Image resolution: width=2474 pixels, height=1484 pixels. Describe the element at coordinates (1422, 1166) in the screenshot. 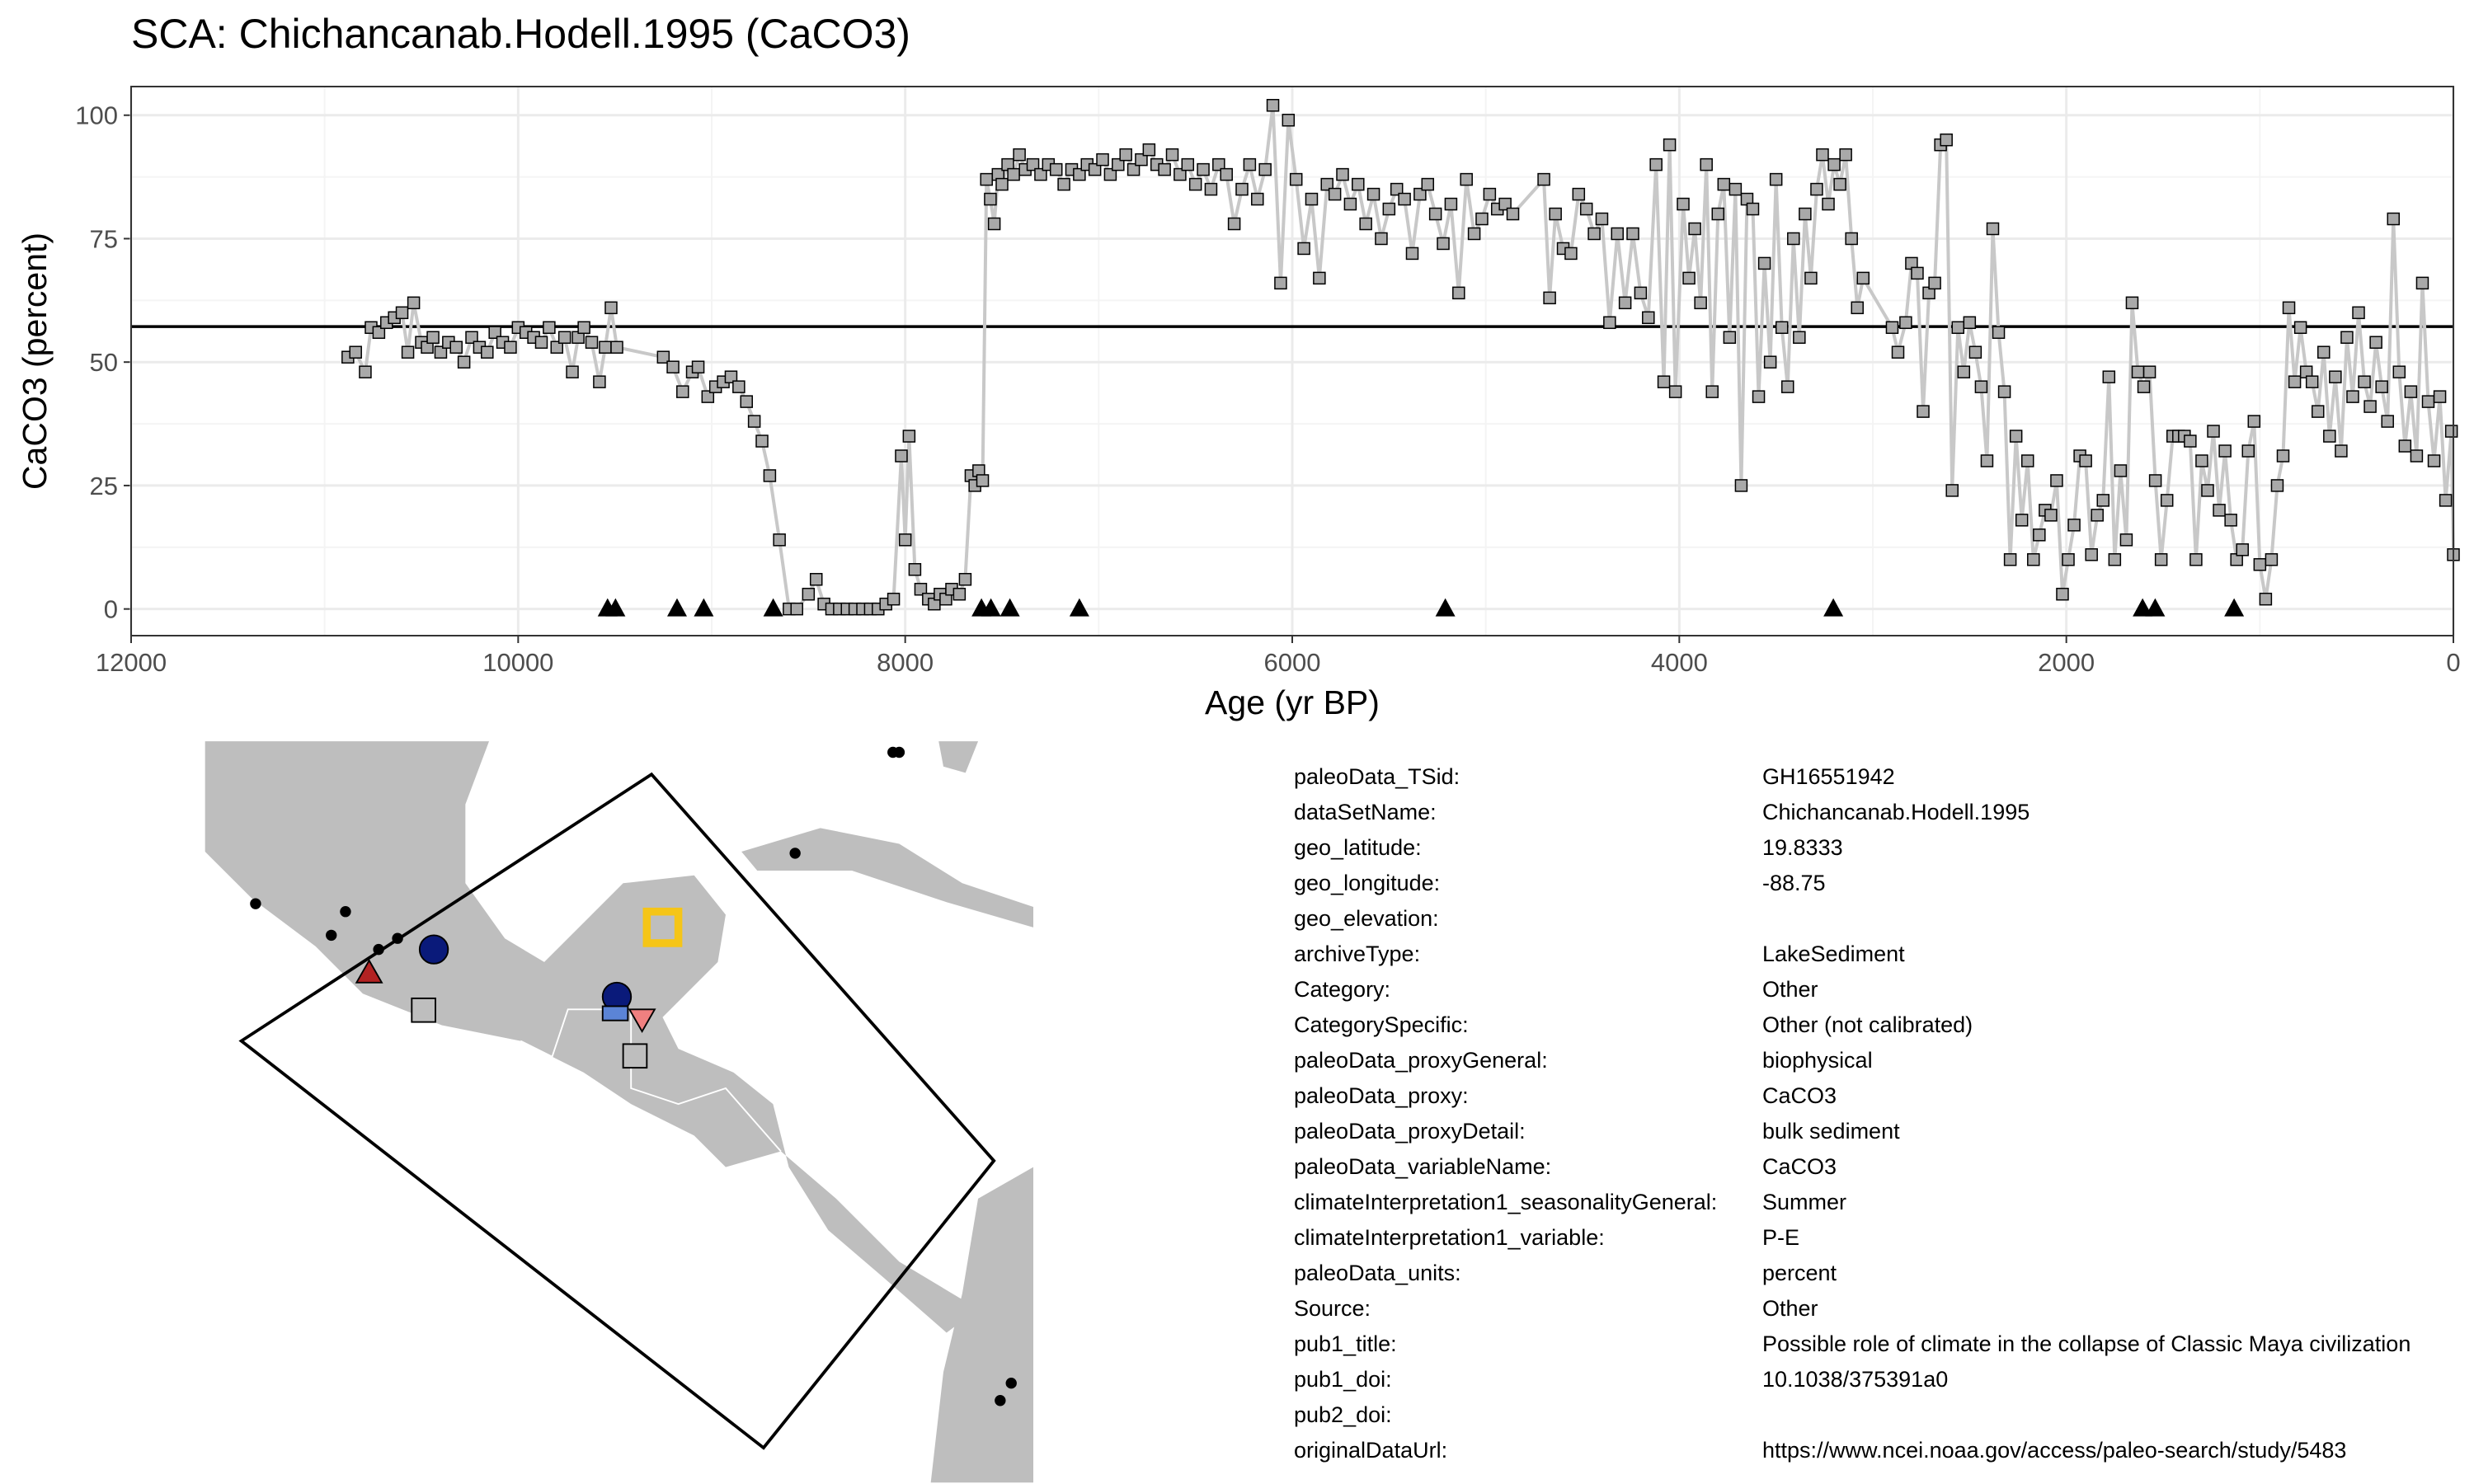

I see `meta-key: paleoData_variableName:` at that location.